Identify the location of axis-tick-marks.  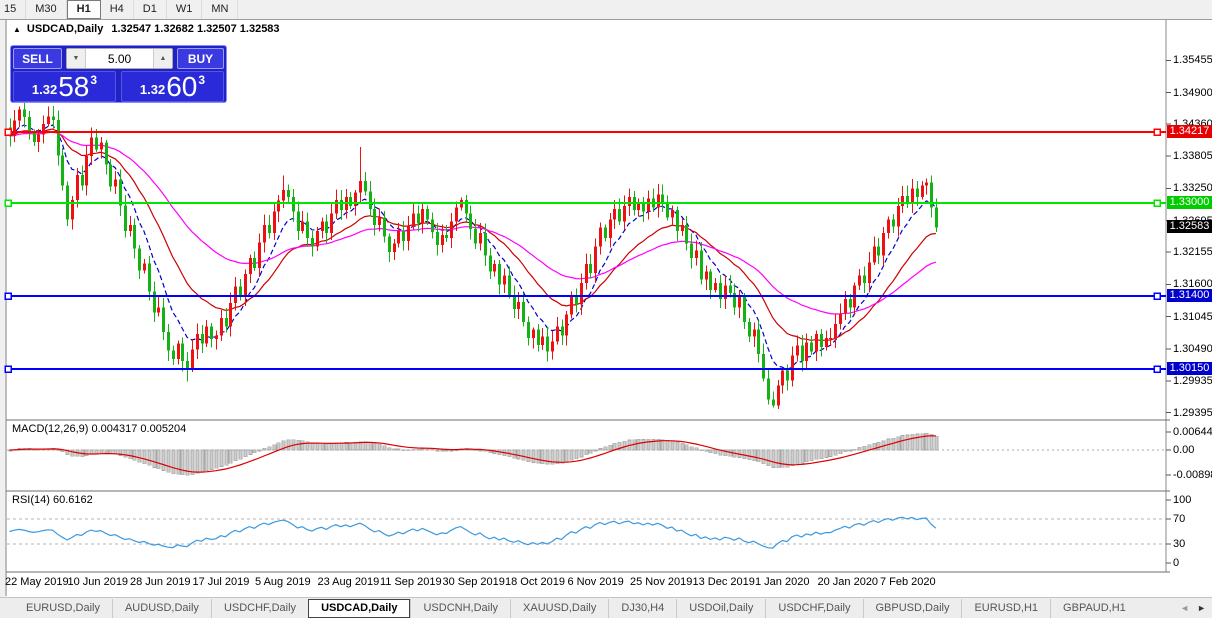
(1168, 311).